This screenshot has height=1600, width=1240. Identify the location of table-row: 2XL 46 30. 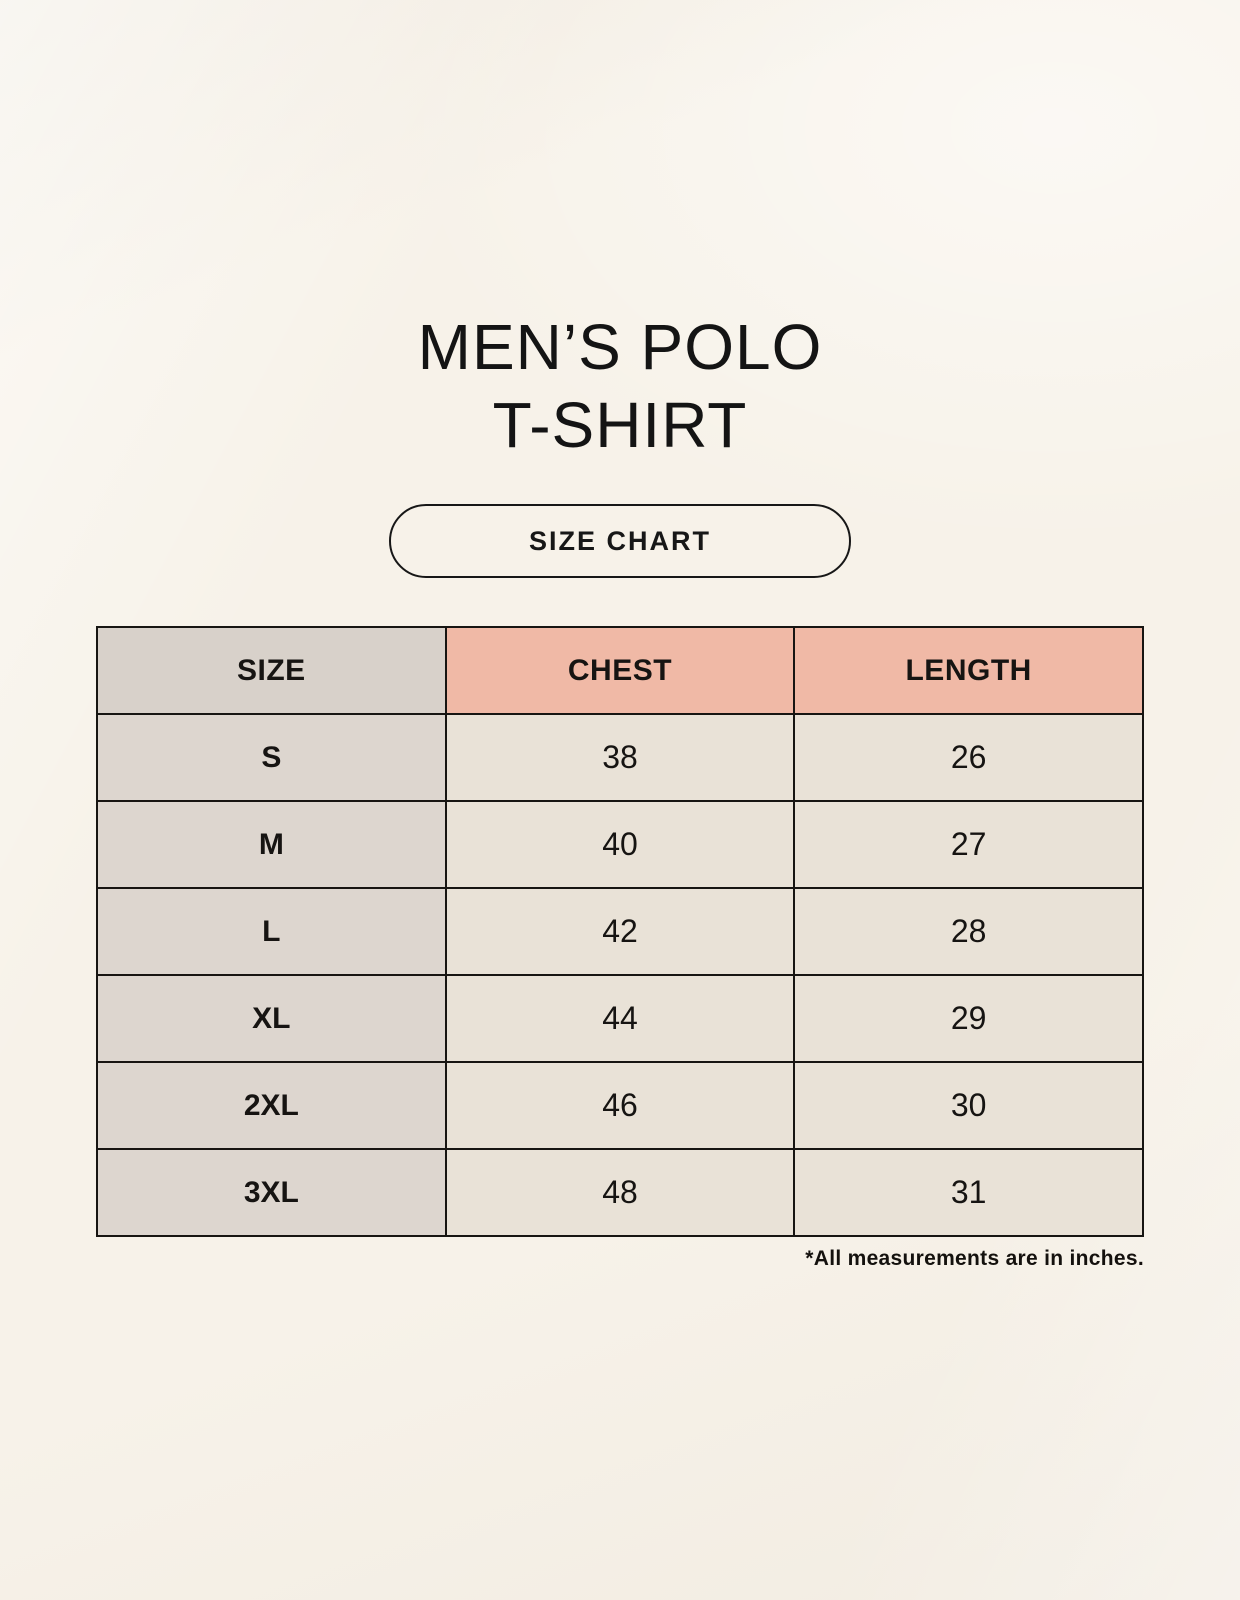
(620, 1106).